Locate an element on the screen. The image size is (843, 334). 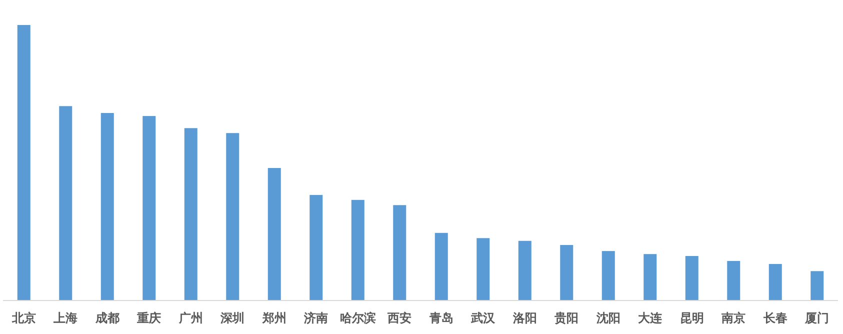
x-tick-label: 西安 is located at coordinates (399, 318).